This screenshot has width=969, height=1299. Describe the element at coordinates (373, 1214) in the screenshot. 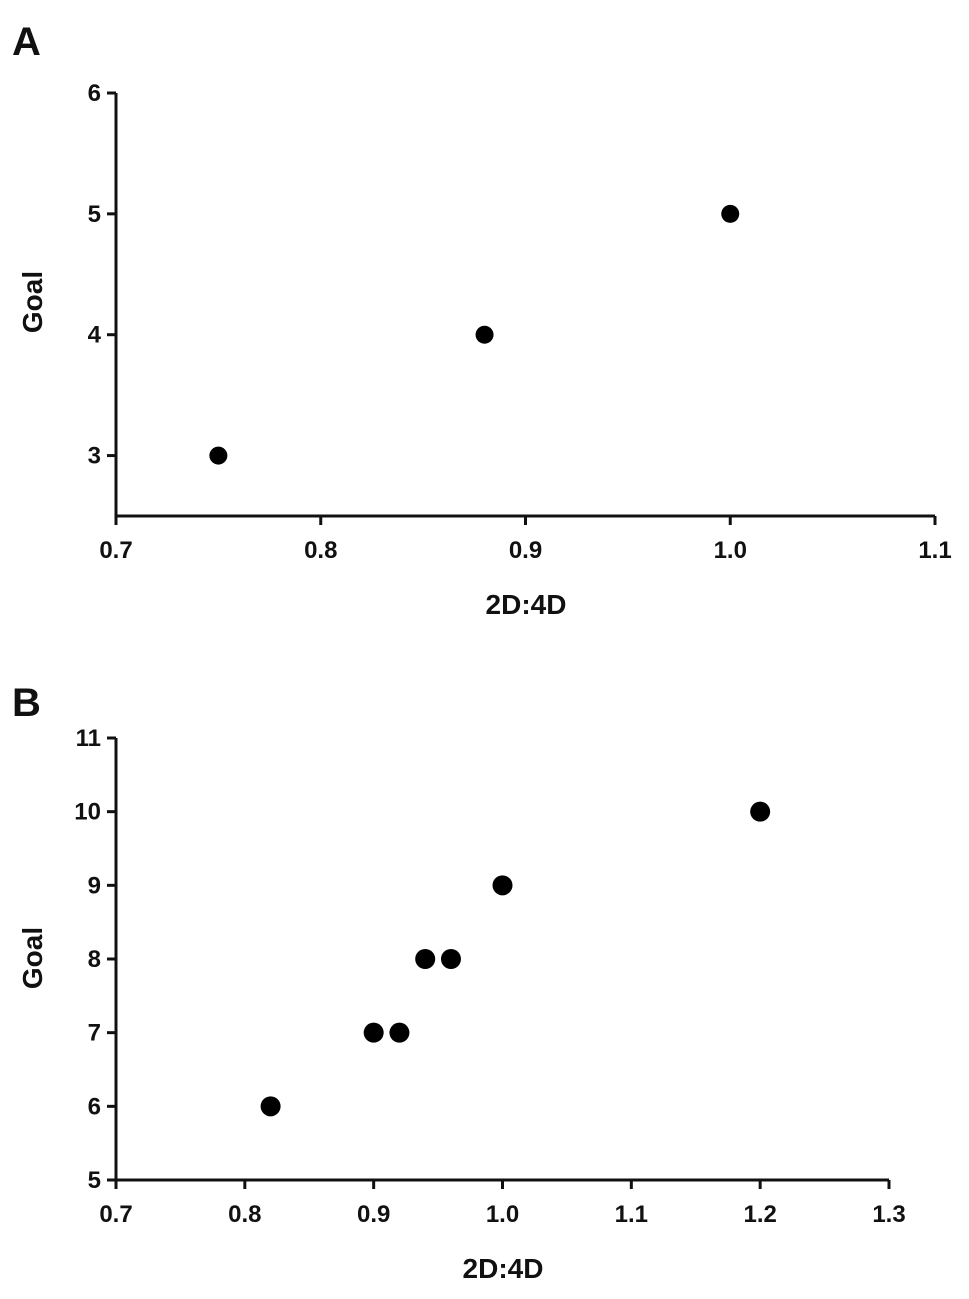

I see `panel-b-x-tick-label: 0.9` at that location.